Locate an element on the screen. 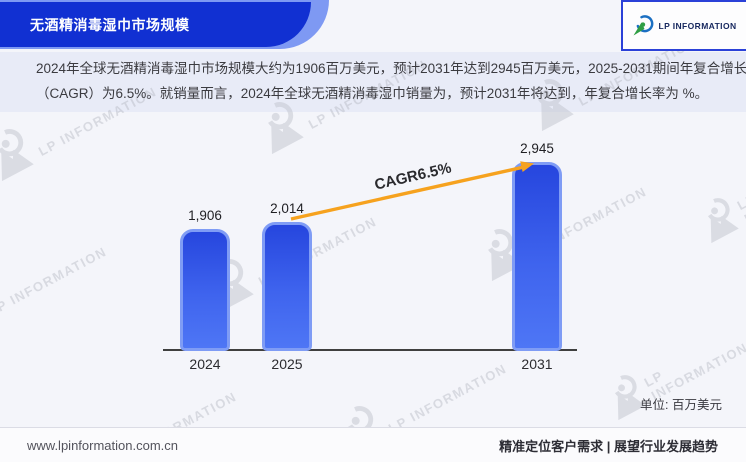 The height and width of the screenshot is (462, 746). logo: LP INFORMATION is located at coordinates (683, 25).